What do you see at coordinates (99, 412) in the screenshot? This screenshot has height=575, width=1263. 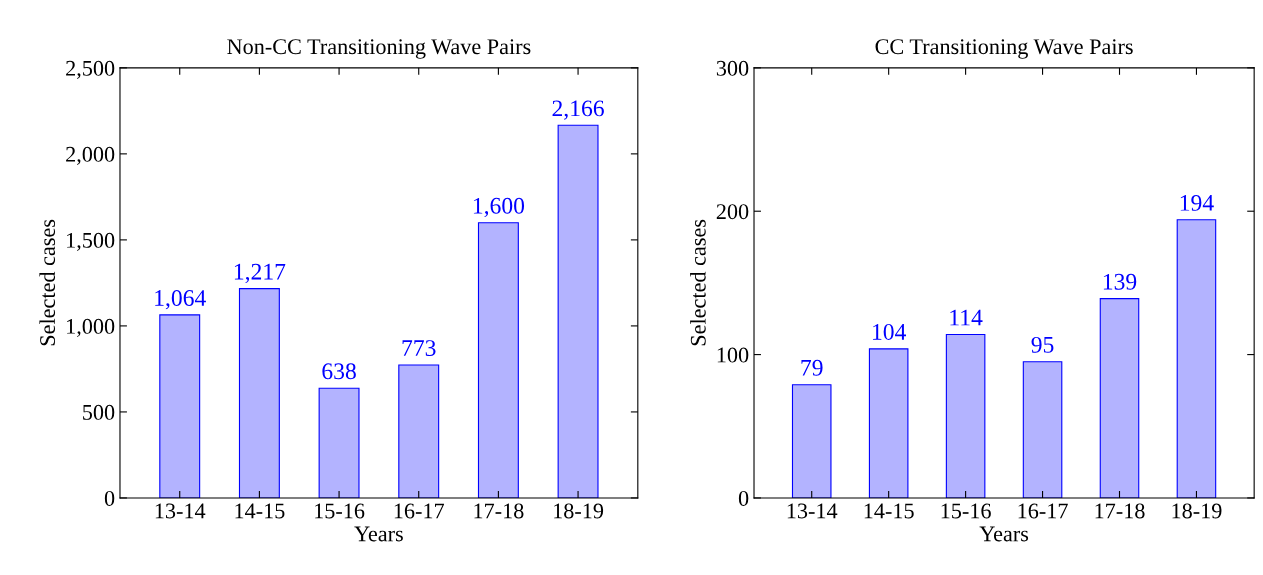 I see `y-tick-label: 500` at bounding box center [99, 412].